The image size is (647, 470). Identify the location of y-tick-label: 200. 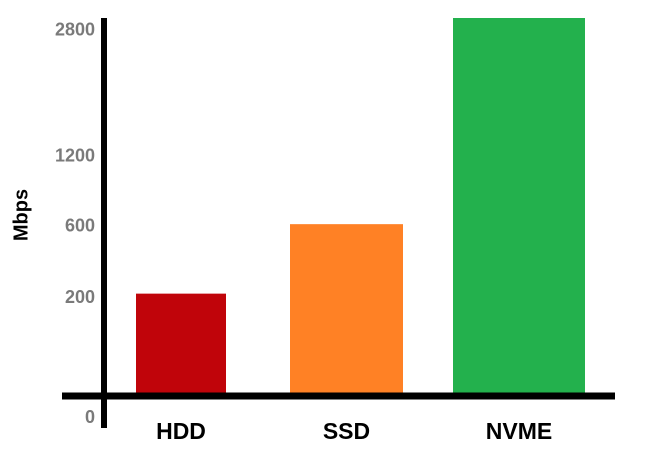
(80, 297).